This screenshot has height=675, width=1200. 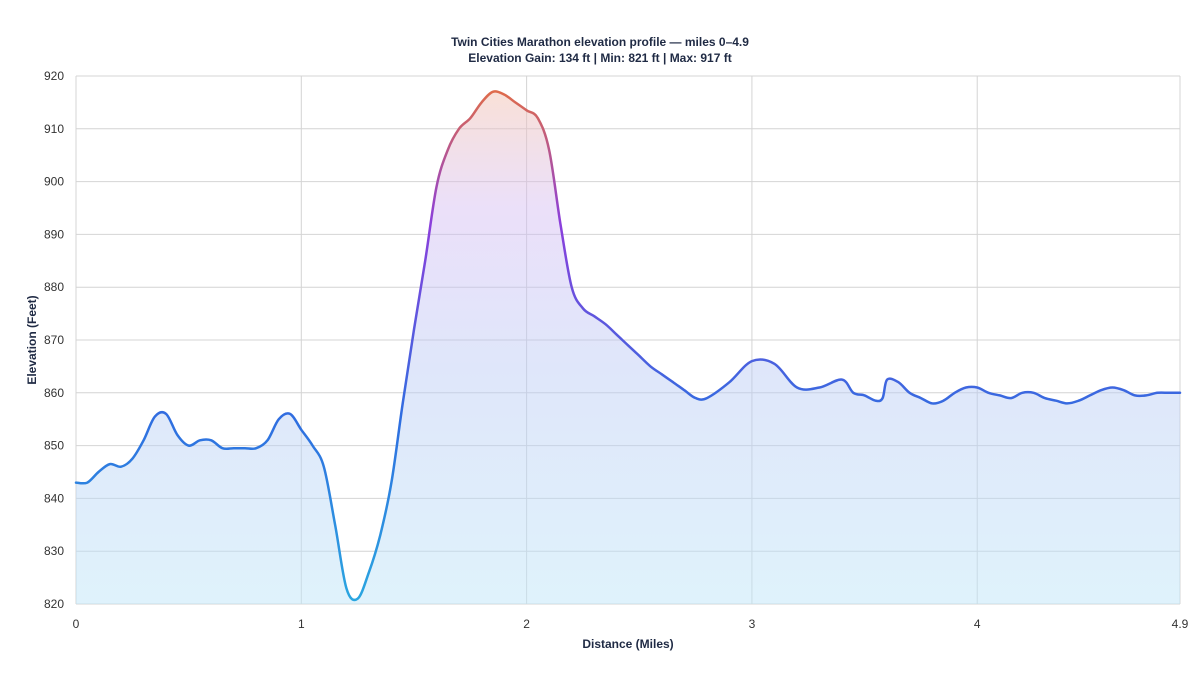 I want to click on x-tick-label: 4.9, so click(x=1180, y=624).